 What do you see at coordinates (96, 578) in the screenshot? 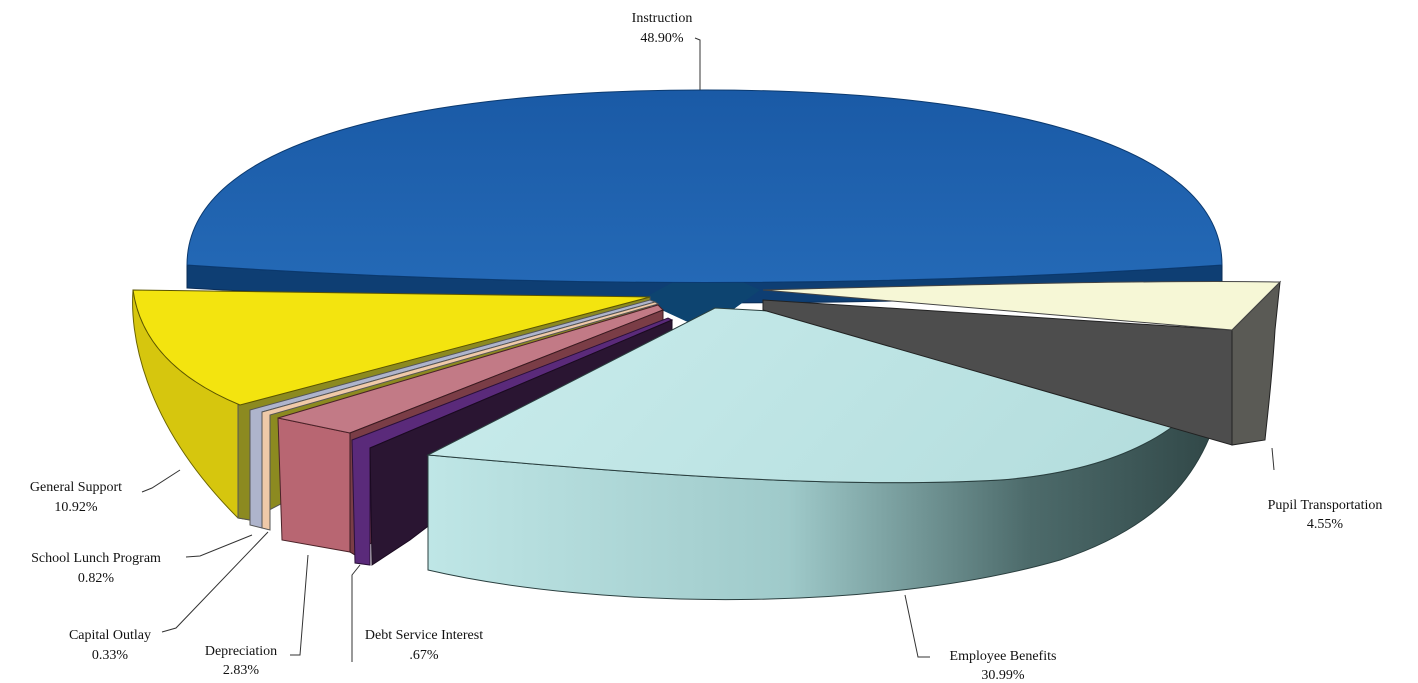
I see `value-school-lunch-program: 0.82%` at bounding box center [96, 578].